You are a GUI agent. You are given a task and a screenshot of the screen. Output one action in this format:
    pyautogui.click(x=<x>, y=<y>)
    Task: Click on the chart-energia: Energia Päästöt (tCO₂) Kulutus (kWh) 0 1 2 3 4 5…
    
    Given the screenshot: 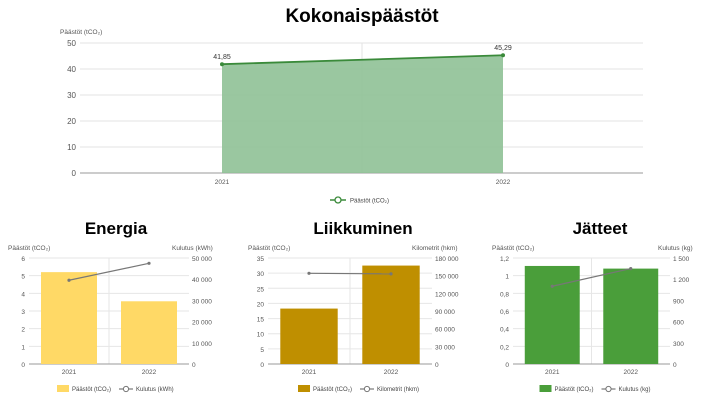 What is the action you would take?
    pyautogui.click(x=110, y=306)
    